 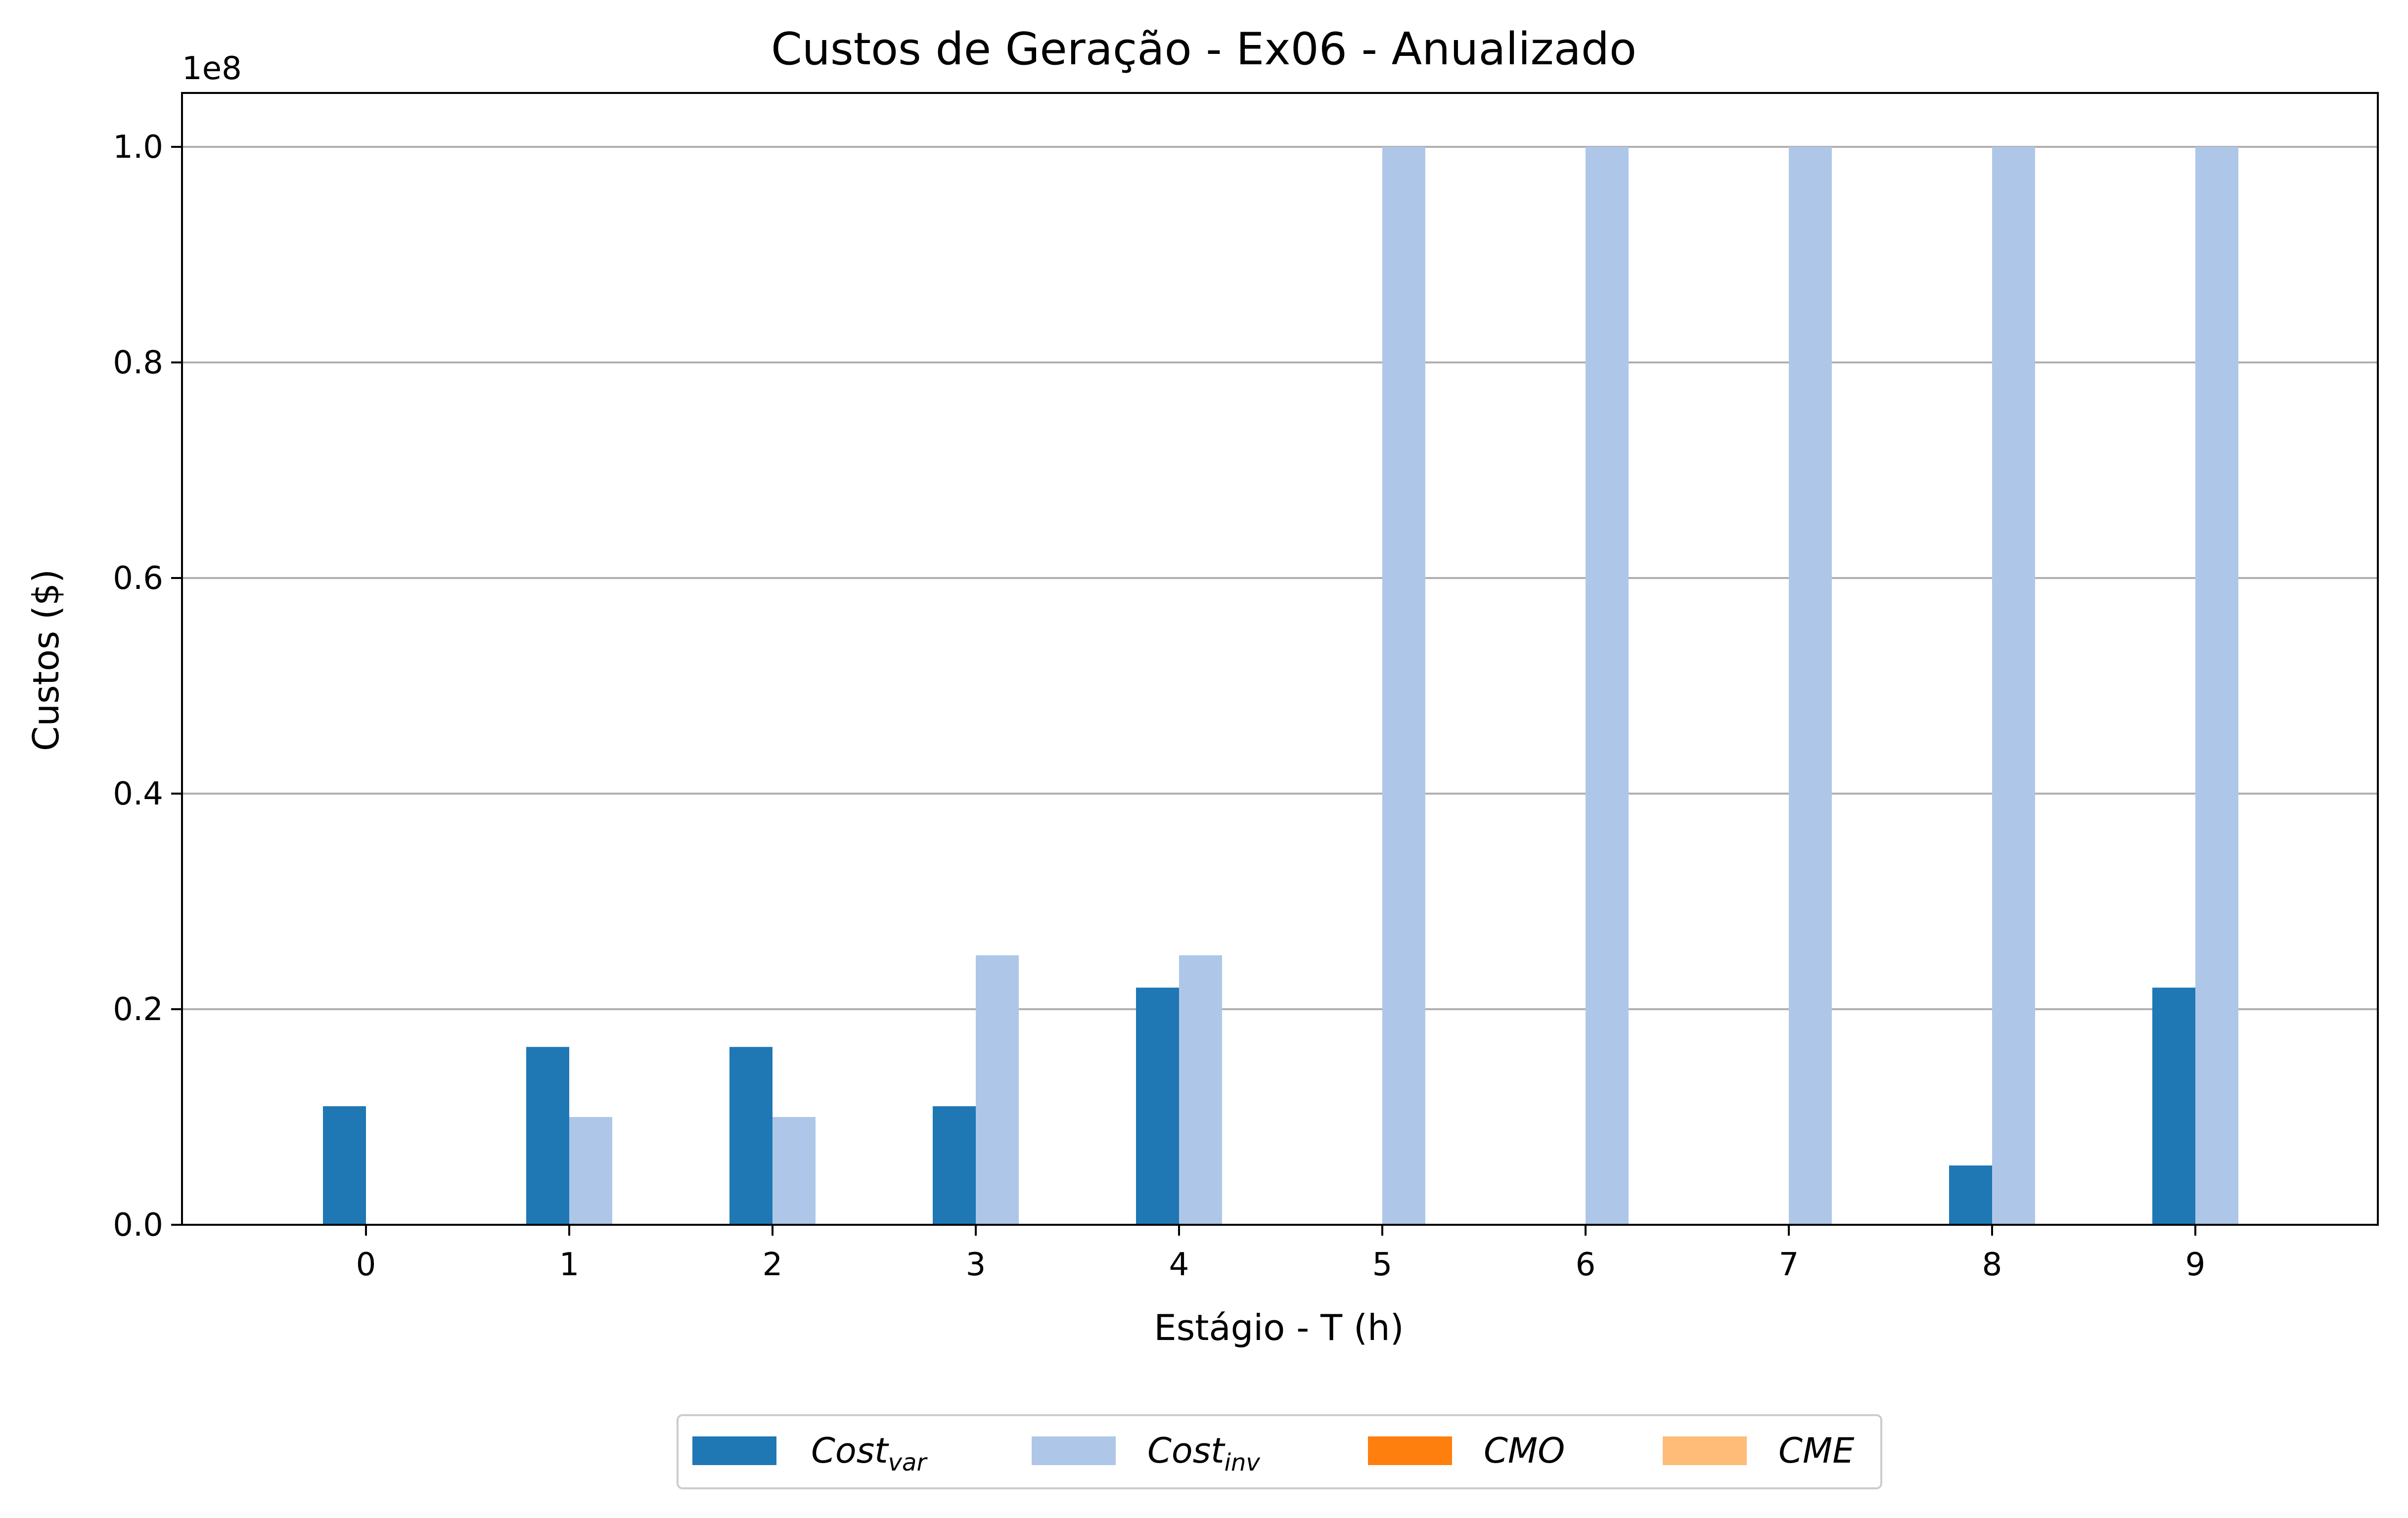 What do you see at coordinates (138, 1010) in the screenshot?
I see `y-tick-label: 0.2` at bounding box center [138, 1010].